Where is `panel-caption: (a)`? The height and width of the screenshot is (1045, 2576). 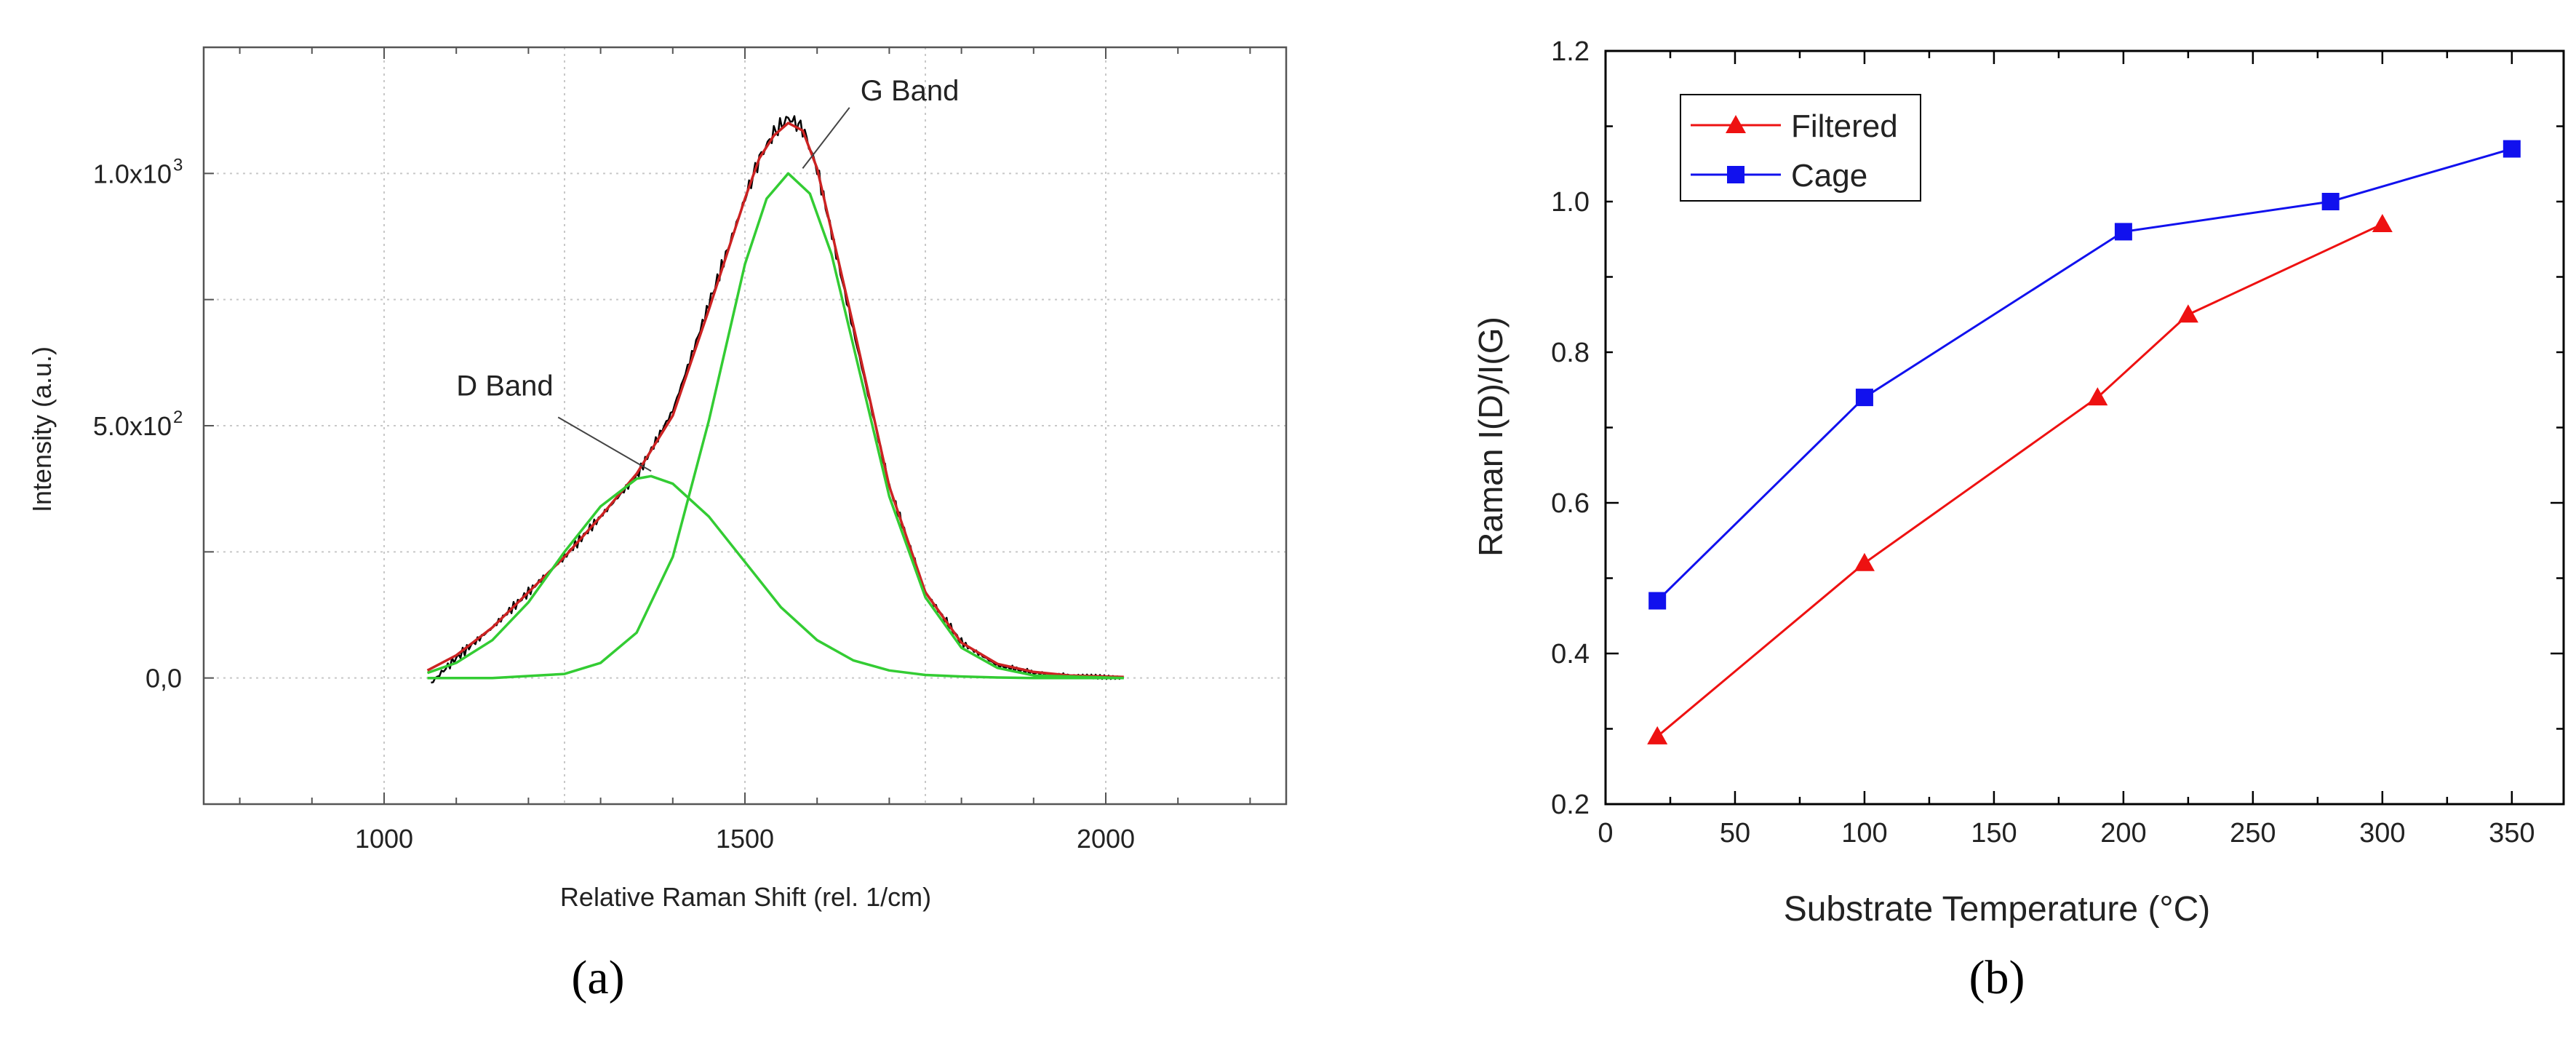 panel-caption: (a) is located at coordinates (597, 977).